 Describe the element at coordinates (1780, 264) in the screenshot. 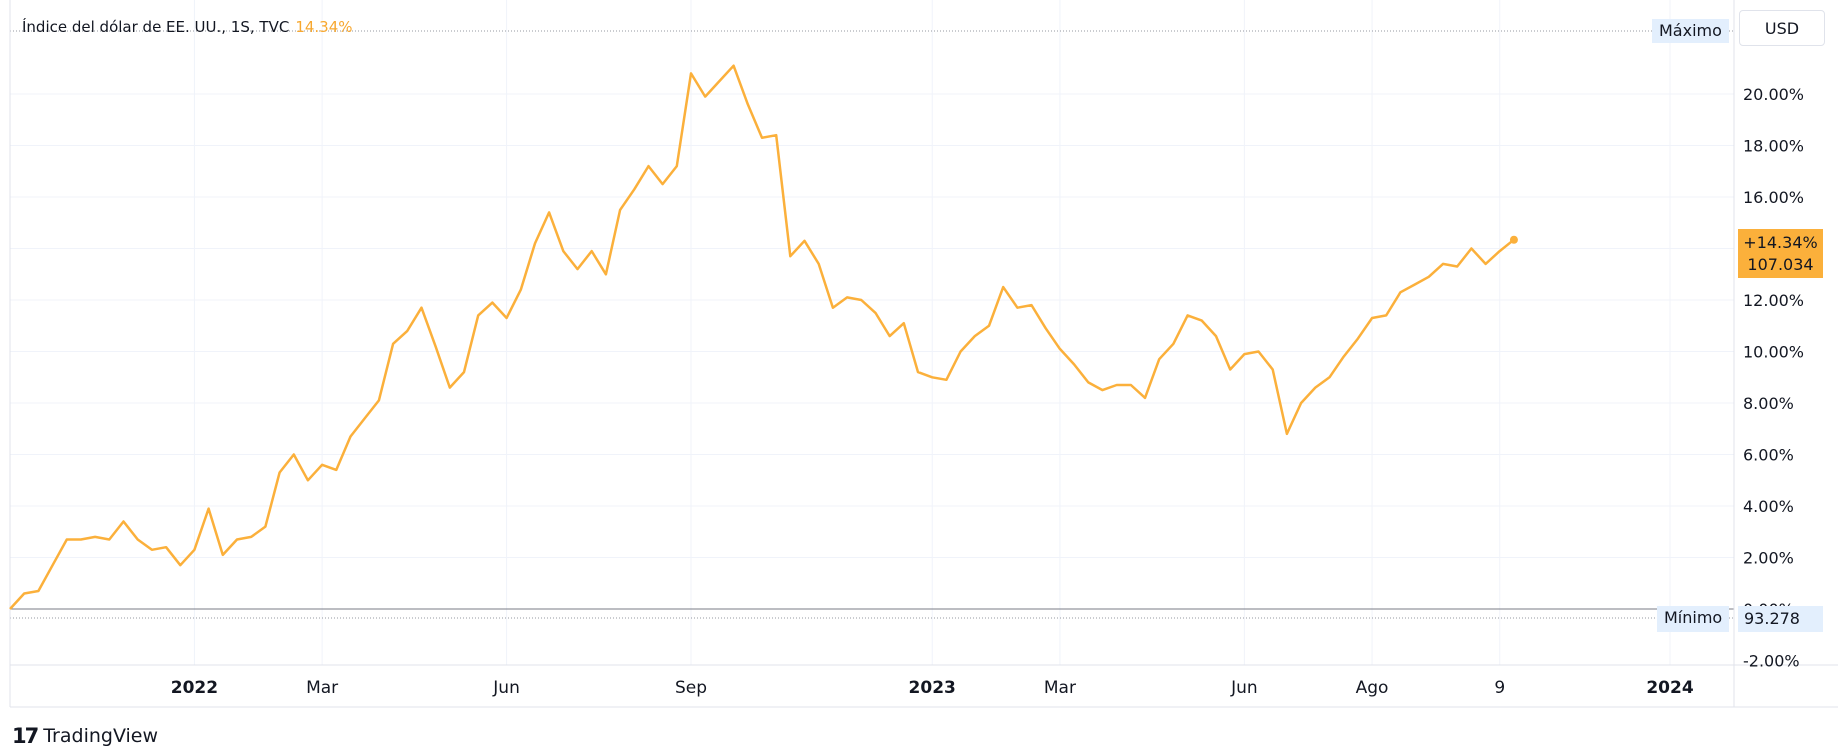

I see `last-price-label: 107.034` at that location.